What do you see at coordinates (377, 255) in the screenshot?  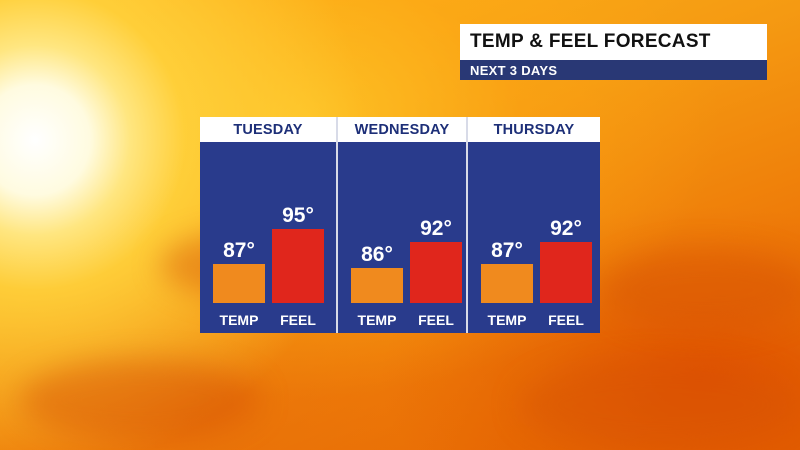 I see `temp-value-label: 86°` at bounding box center [377, 255].